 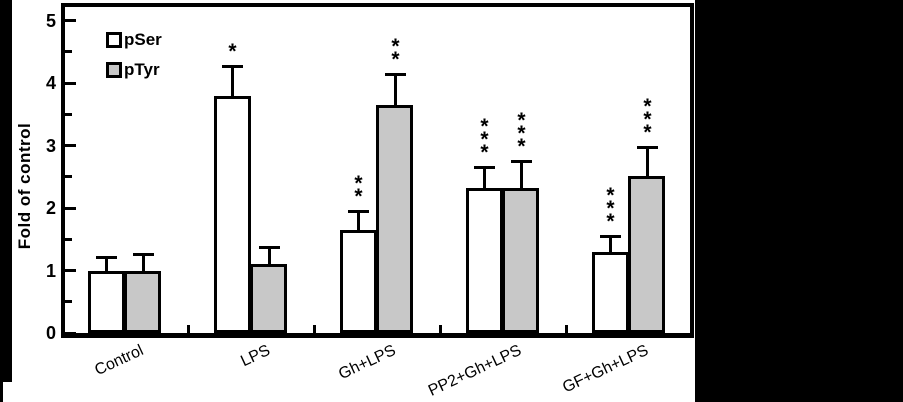 I want to click on ptyr-swatch-icon, so click(x=114, y=70).